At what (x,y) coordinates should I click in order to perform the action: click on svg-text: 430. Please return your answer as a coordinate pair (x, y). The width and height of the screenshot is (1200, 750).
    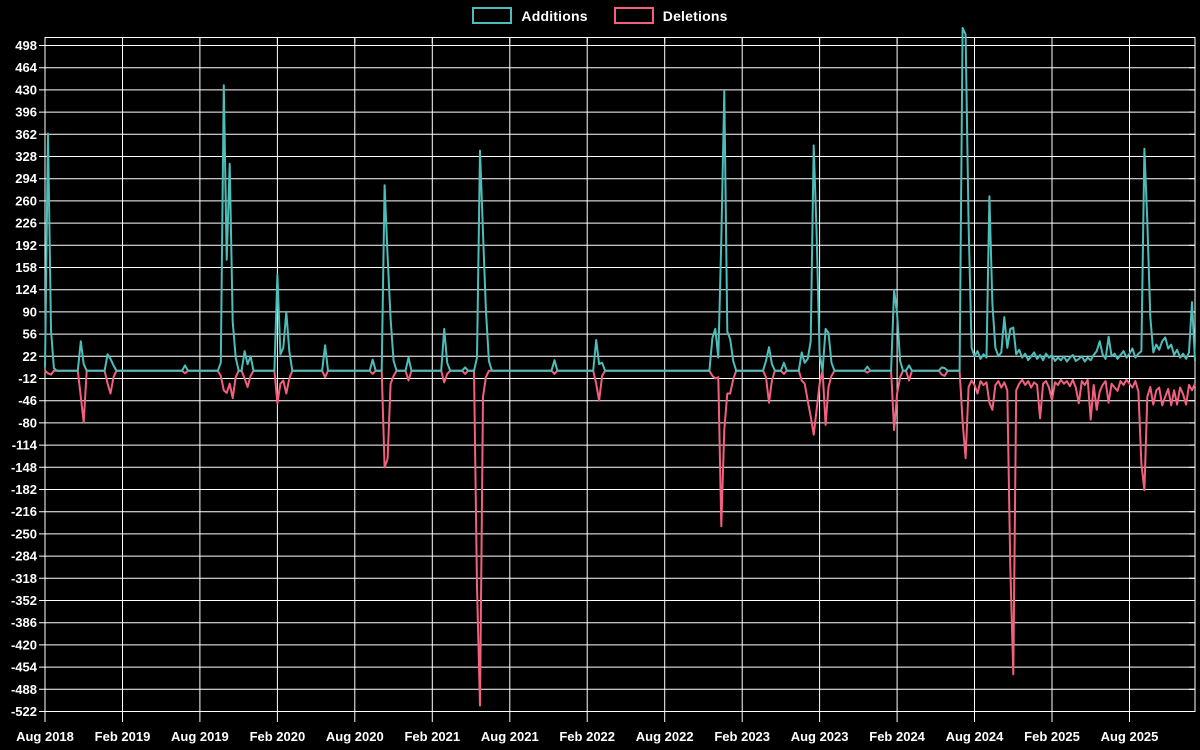
    Looking at the image, I should click on (26, 89).